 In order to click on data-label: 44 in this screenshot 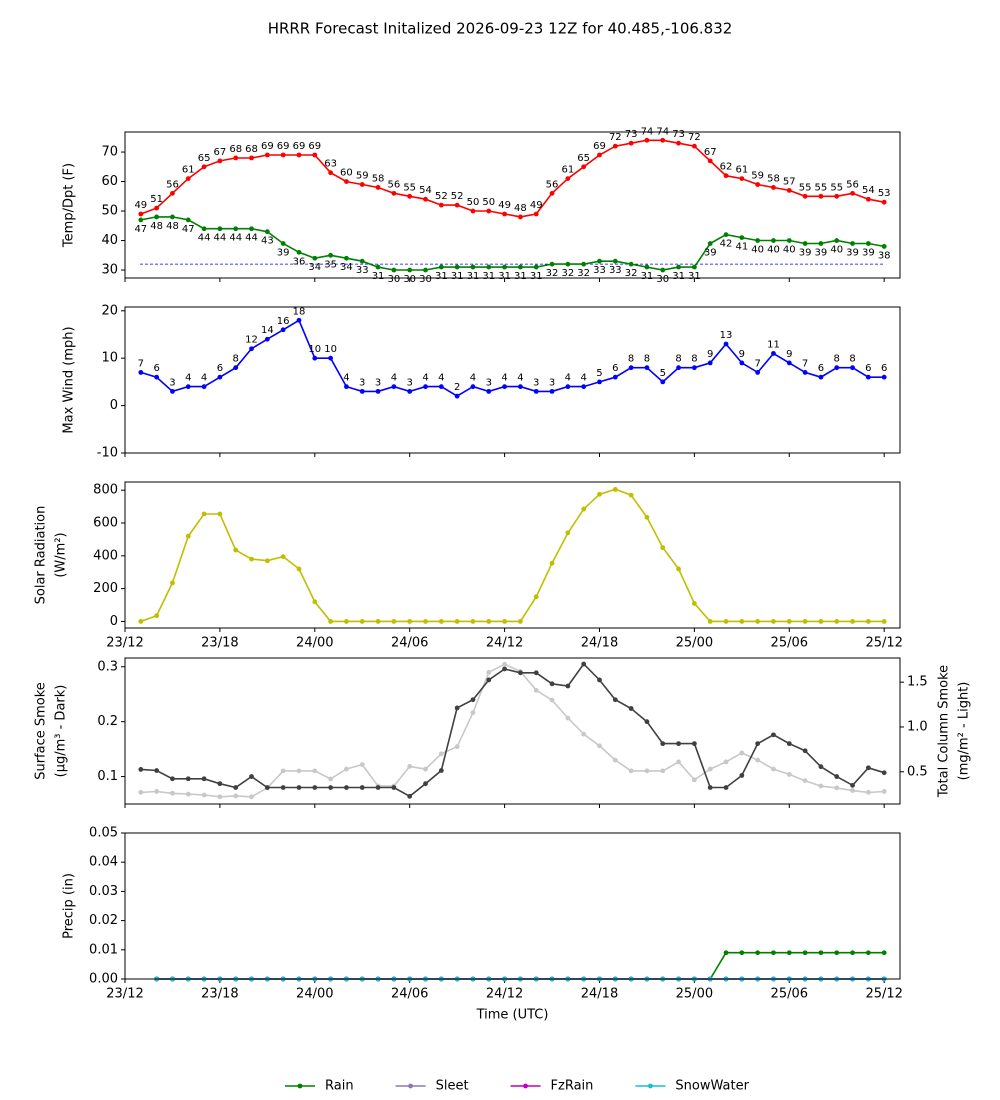, I will do `click(235, 238)`.